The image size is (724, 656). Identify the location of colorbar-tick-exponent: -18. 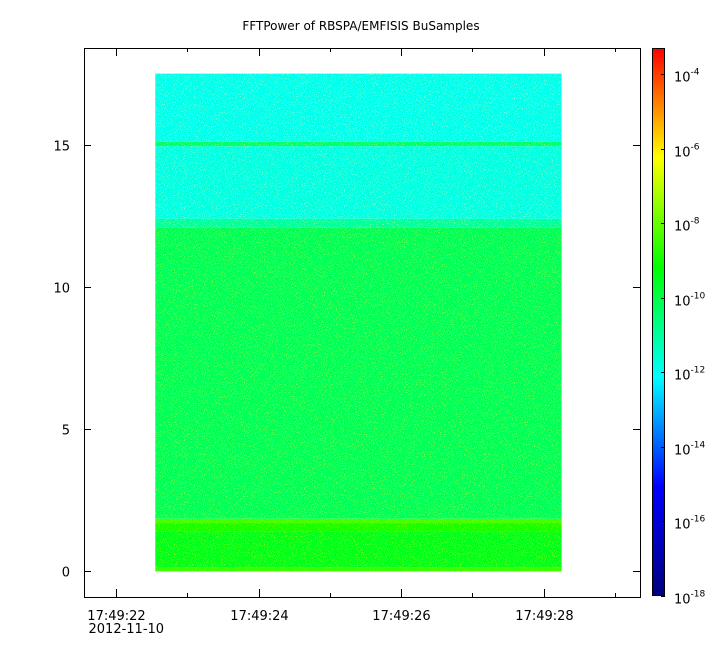
(698, 595).